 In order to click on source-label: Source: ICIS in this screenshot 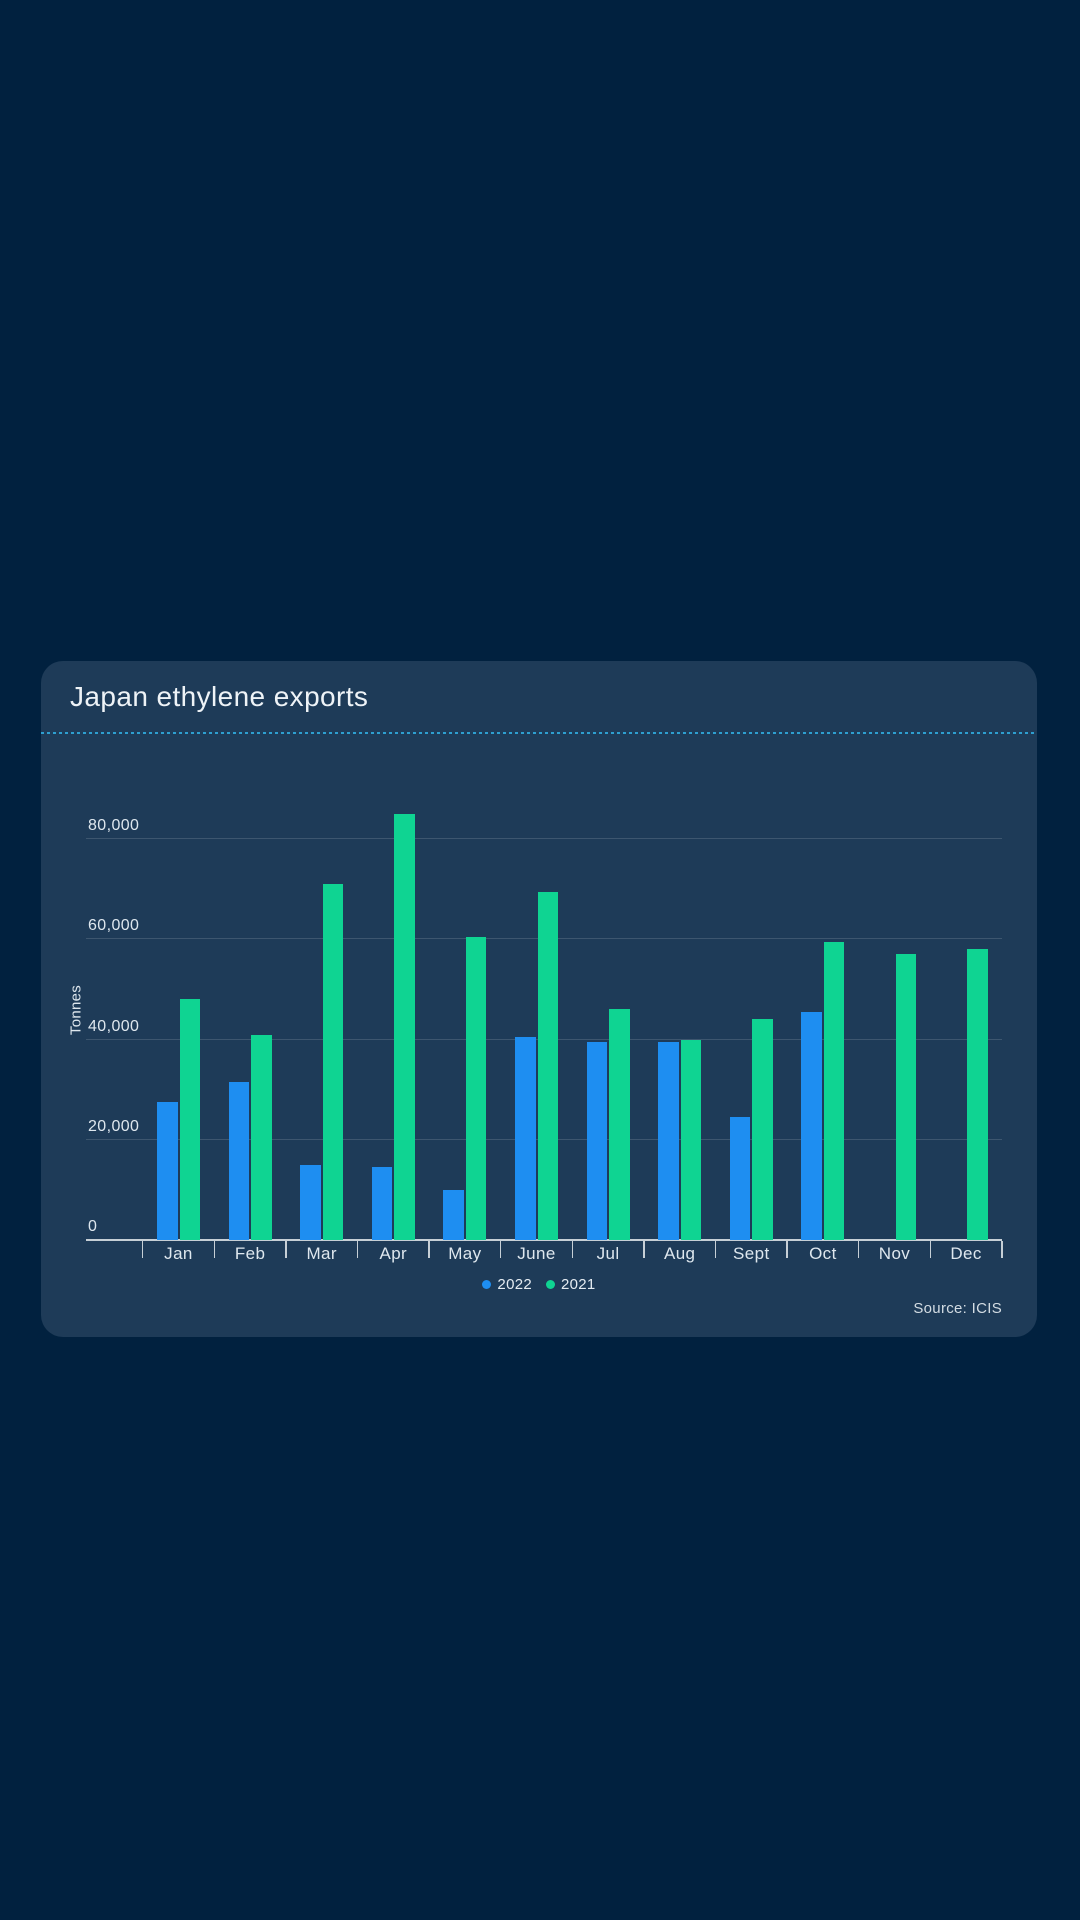, I will do `click(957, 1308)`.